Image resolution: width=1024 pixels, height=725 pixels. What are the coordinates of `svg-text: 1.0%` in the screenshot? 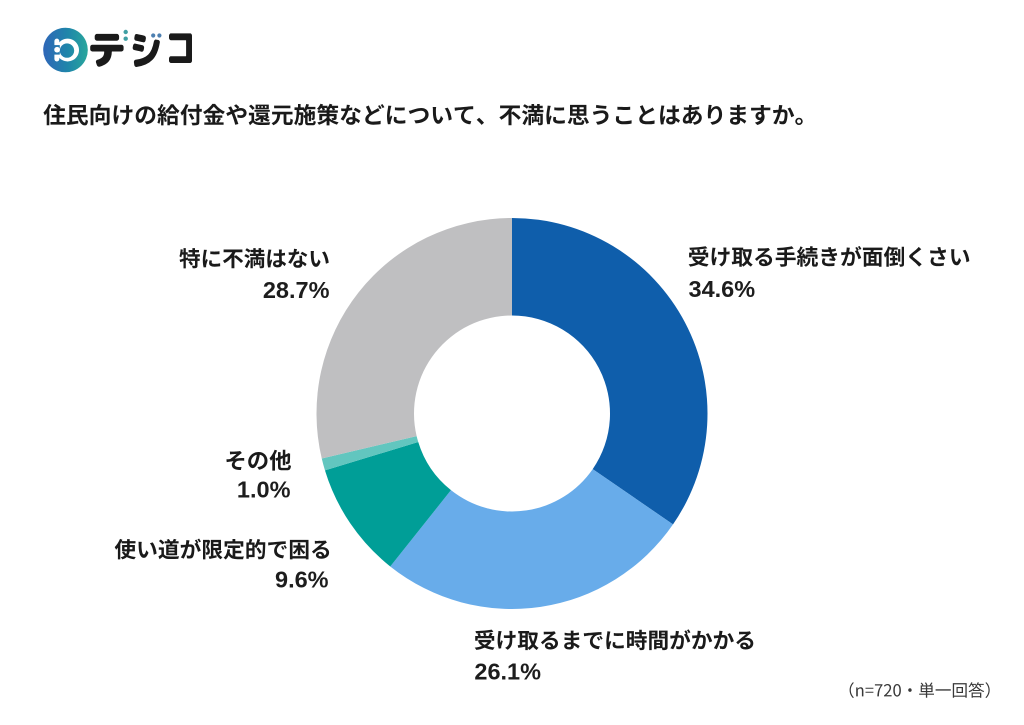 It's located at (264, 489).